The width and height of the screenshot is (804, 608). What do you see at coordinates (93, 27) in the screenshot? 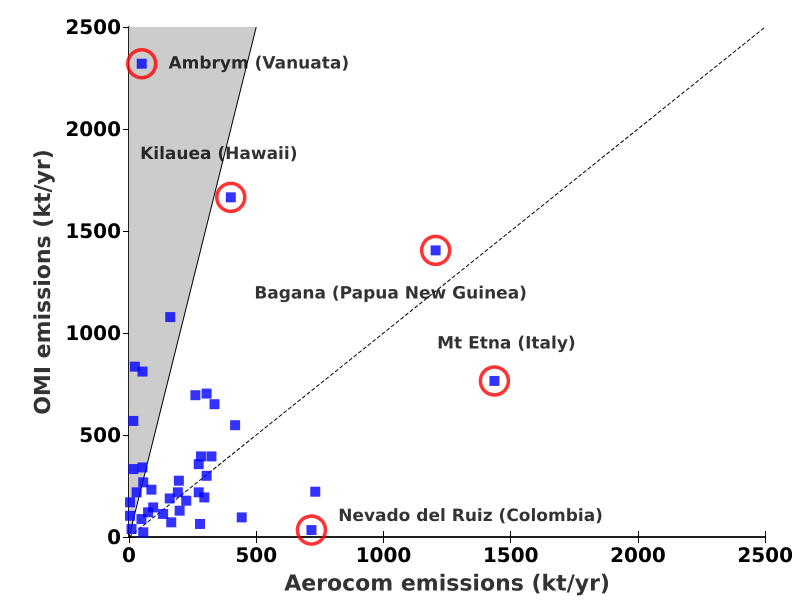
I see `y-tick-label: 2500` at bounding box center [93, 27].